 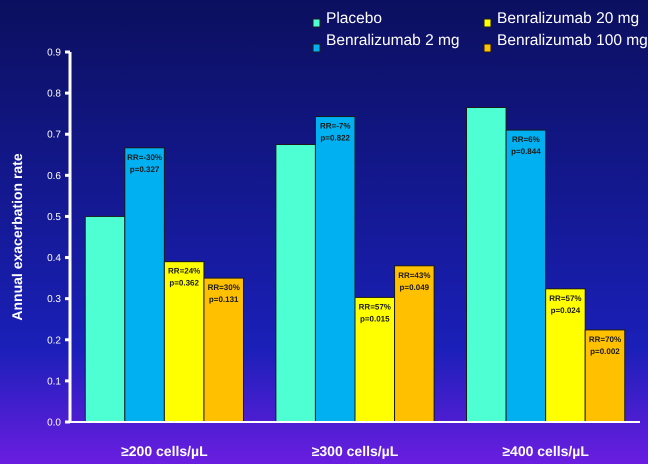 What do you see at coordinates (393, 40) in the screenshot?
I see `legend-label: Benralizumab 2 mg` at bounding box center [393, 40].